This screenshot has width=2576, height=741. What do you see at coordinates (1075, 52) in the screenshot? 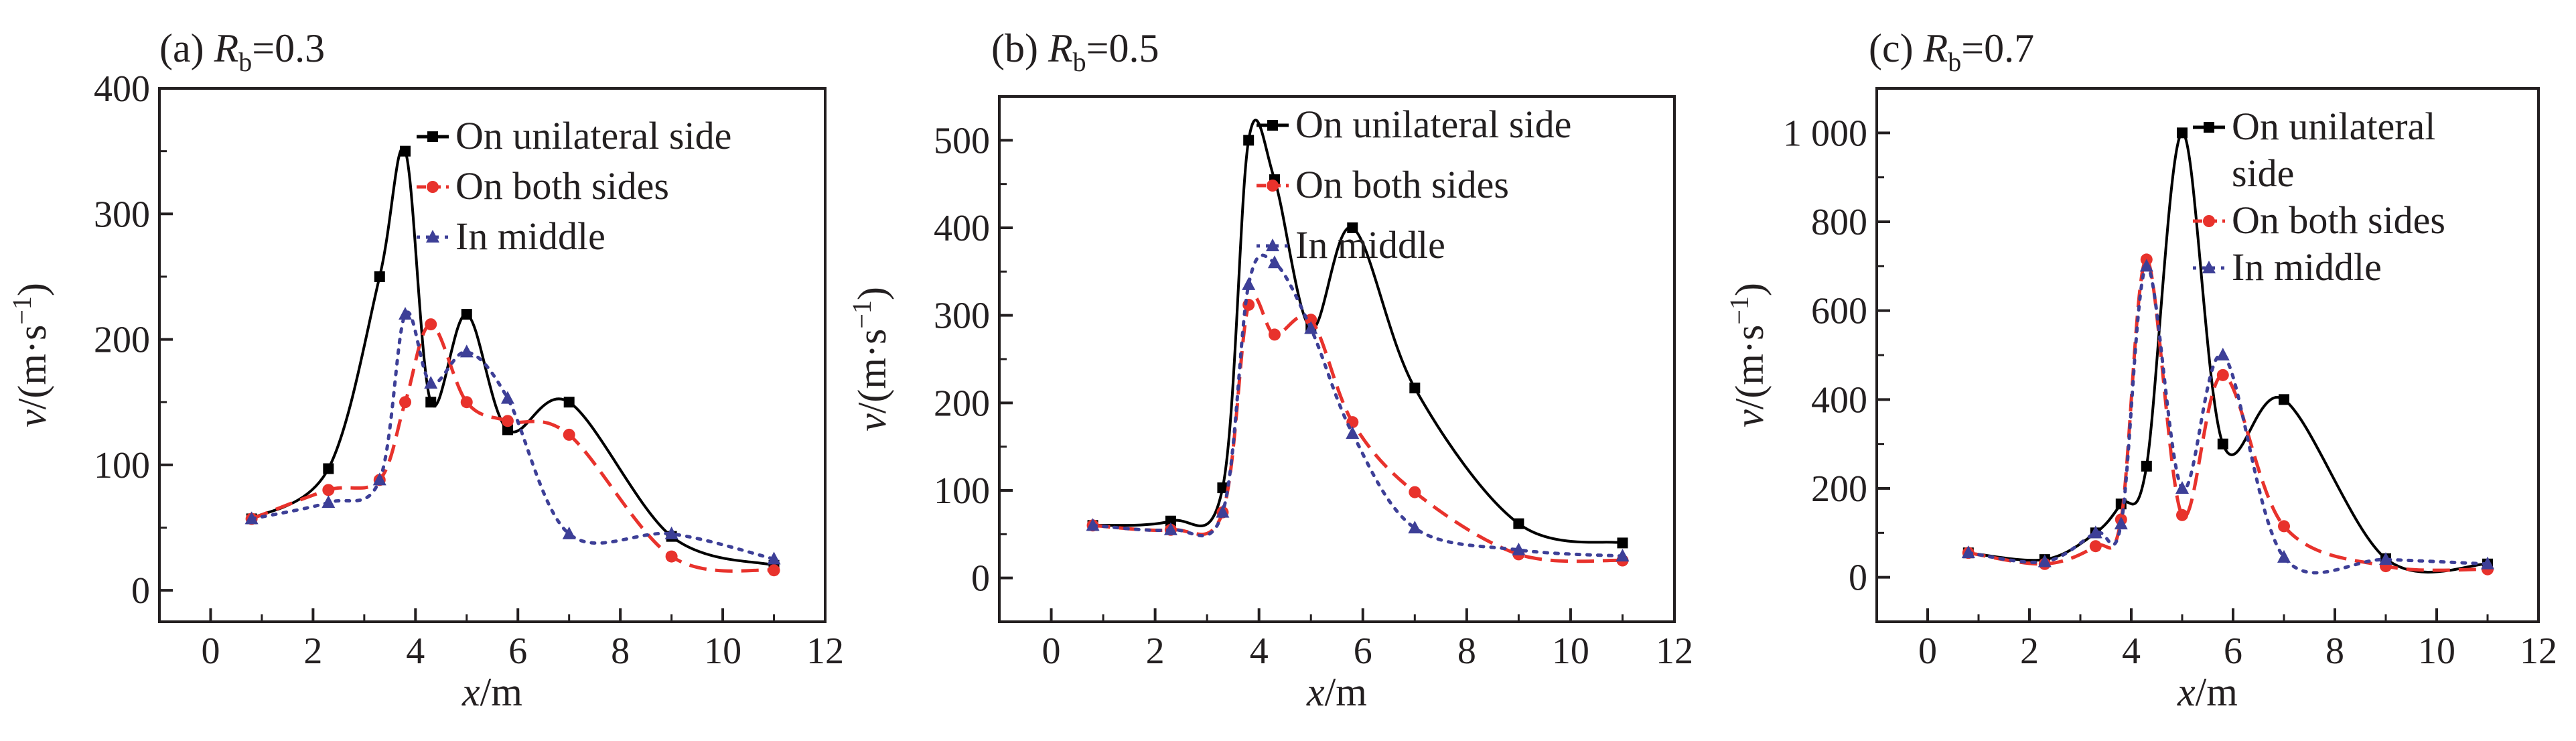
I see `panel-title: (b) Rb=0.5` at bounding box center [1075, 52].